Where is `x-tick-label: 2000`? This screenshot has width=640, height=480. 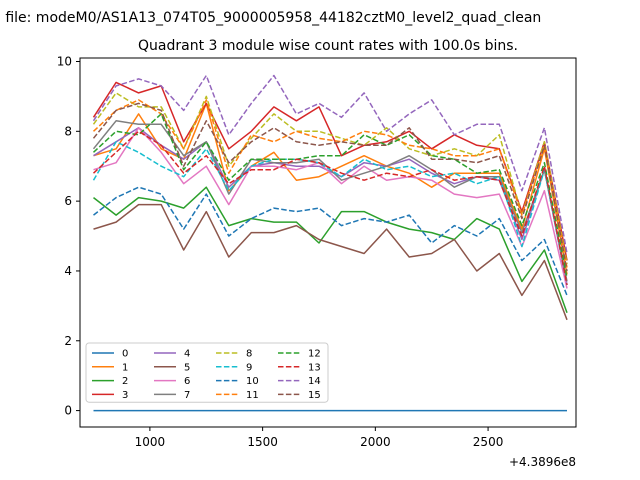 x-tick-label: 2000 is located at coordinates (375, 442).